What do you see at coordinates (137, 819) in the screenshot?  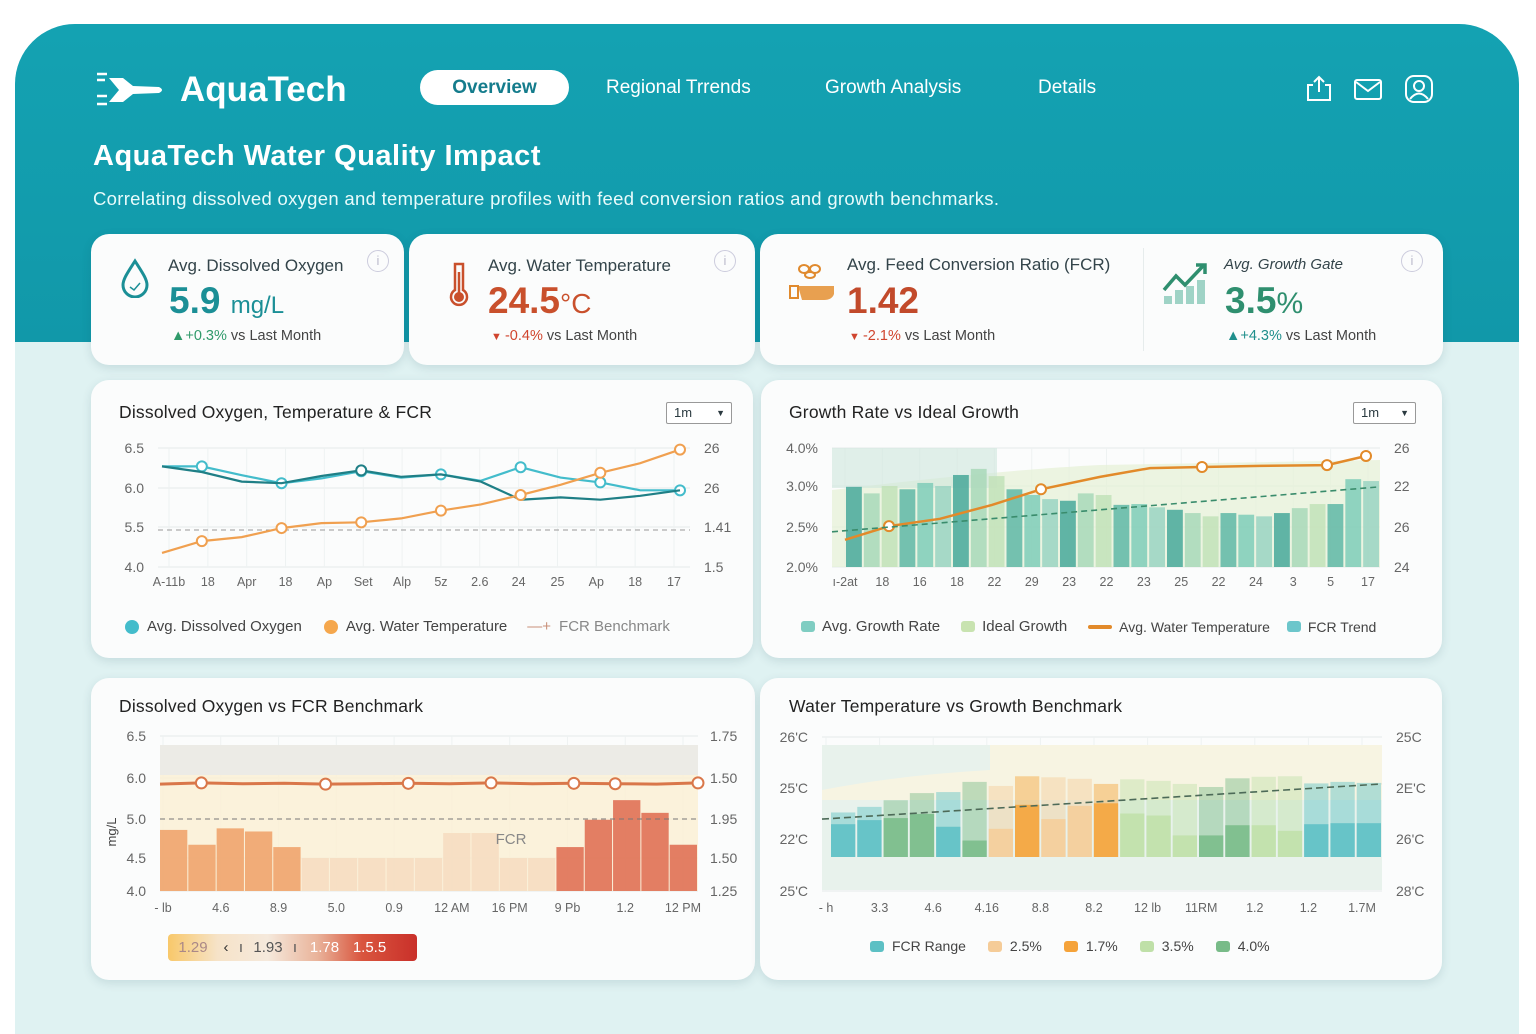 I see `y-tick-label: 5.0` at bounding box center [137, 819].